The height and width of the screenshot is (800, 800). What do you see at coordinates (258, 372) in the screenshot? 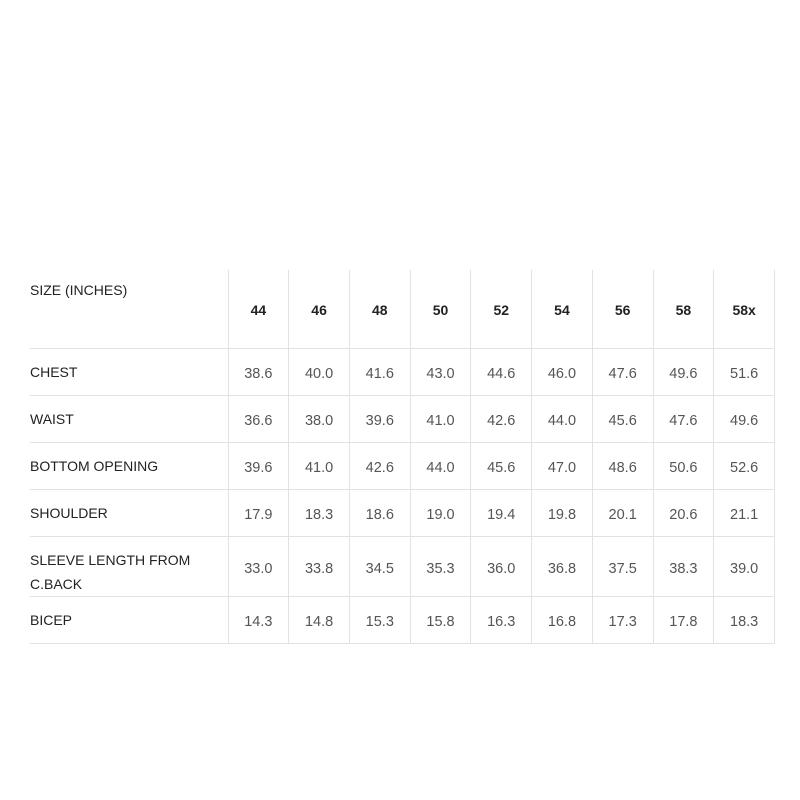
I see `measurement-cell: 38.6` at bounding box center [258, 372].